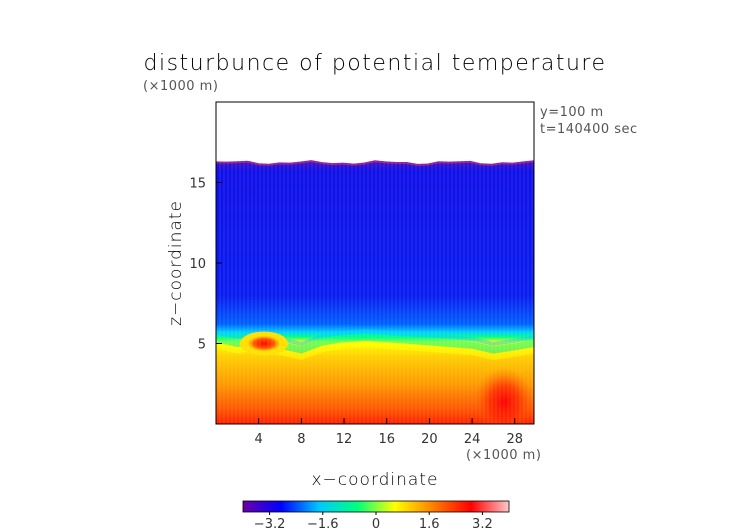 The image size is (752, 532). Describe the element at coordinates (589, 129) in the screenshot. I see `annotation-t: t=140400 sec` at that location.